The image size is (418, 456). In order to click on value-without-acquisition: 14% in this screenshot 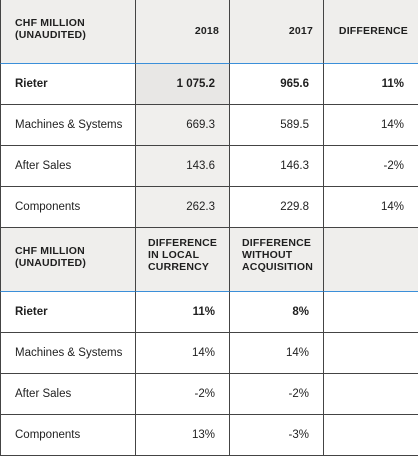, I will do `click(277, 353)`.